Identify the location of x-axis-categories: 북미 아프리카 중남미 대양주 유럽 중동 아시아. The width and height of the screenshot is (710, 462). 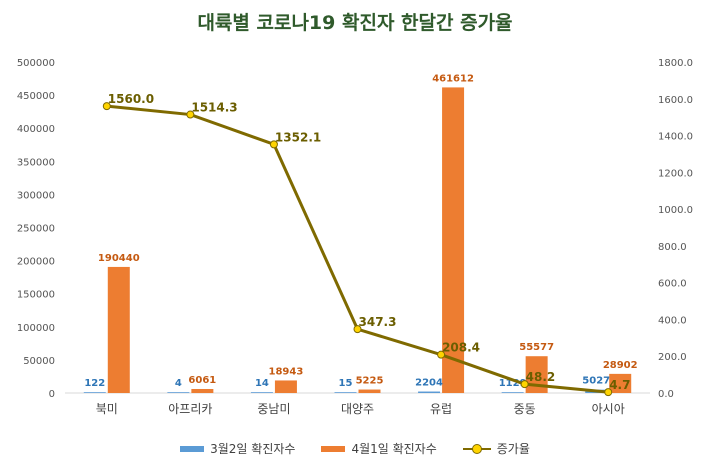
(360, 409).